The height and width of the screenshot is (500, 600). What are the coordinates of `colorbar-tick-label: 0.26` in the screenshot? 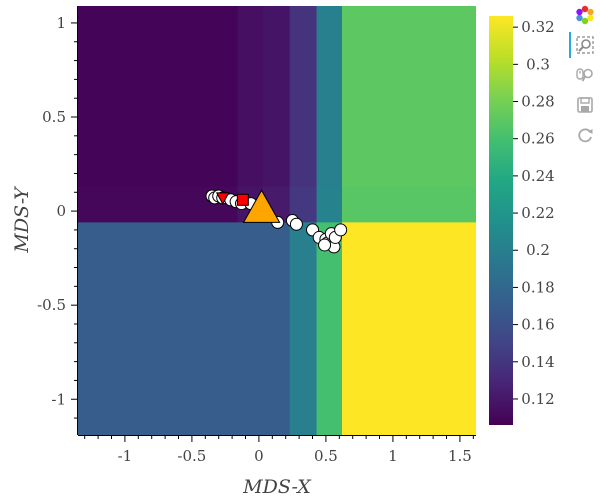 It's located at (537, 139).